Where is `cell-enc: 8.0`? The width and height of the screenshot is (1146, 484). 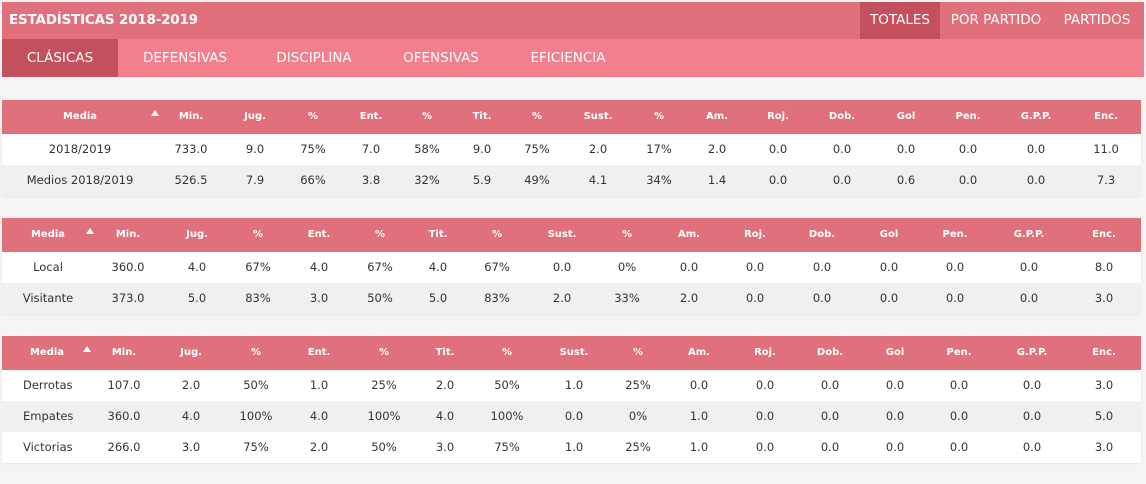
cell-enc: 8.0 is located at coordinates (1104, 267).